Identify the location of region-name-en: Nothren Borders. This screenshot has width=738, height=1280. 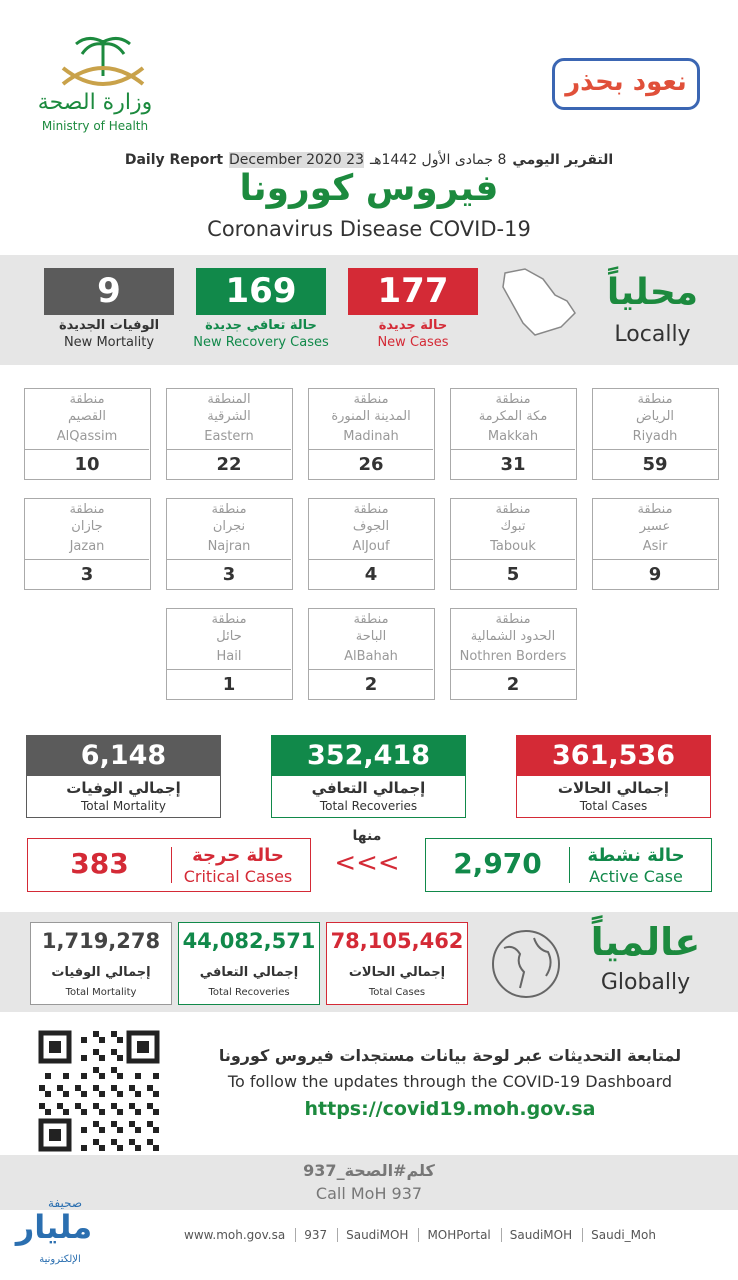
(513, 656).